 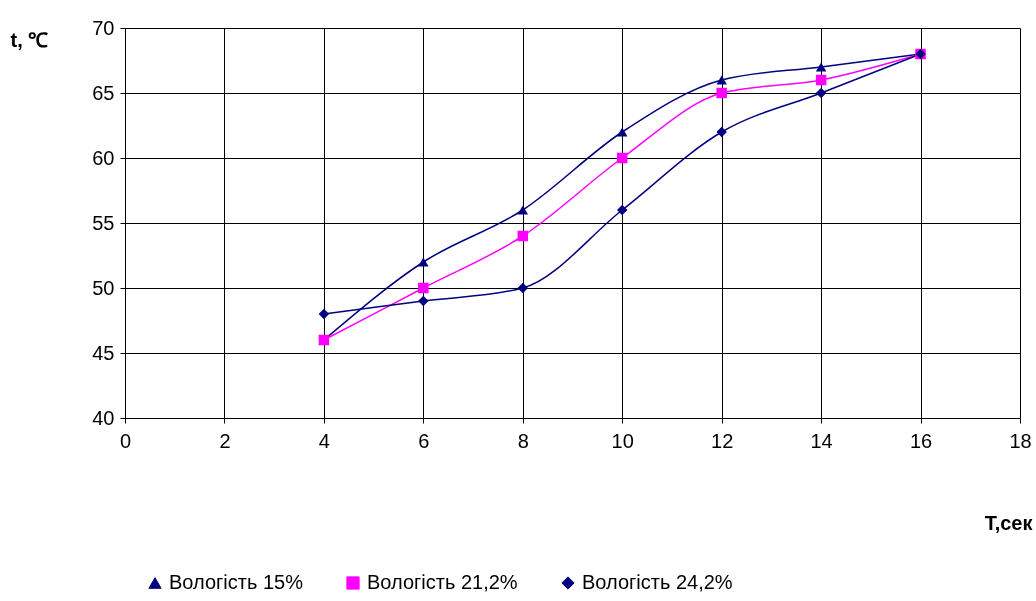 What do you see at coordinates (657, 582) in the screenshot?
I see `legend-label: Вологість 24,2%` at bounding box center [657, 582].